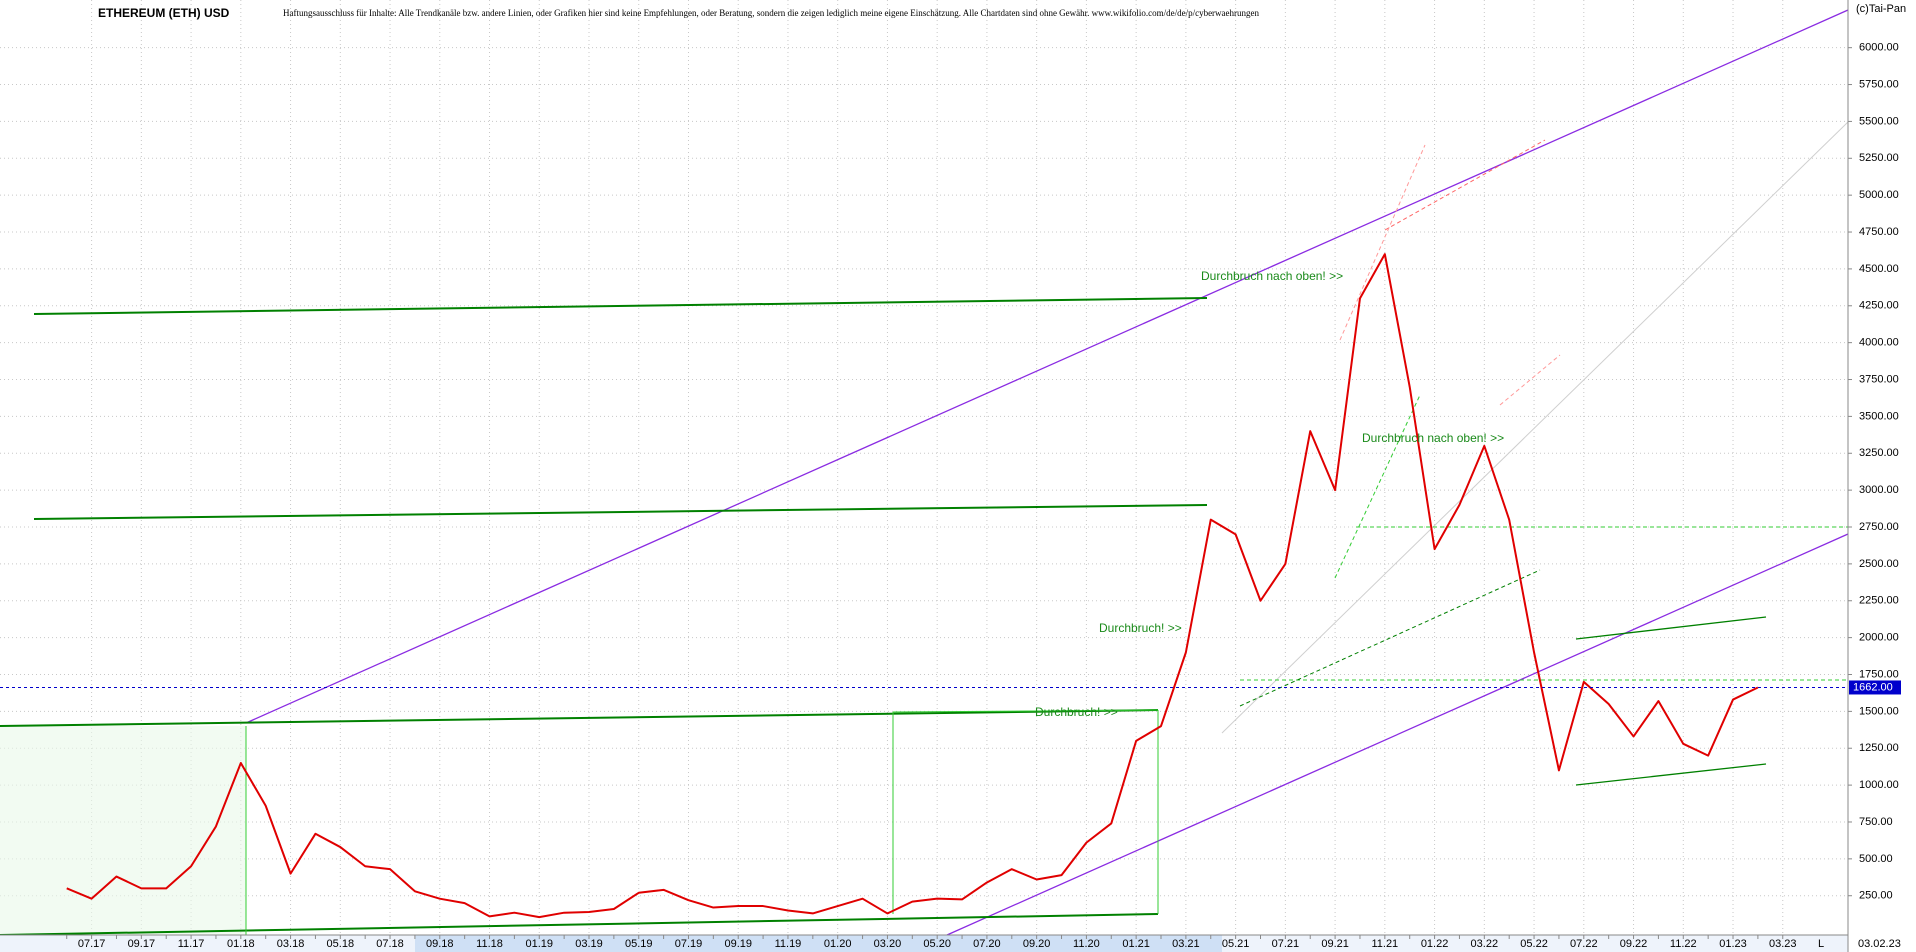 This screenshot has width=1916, height=952. Describe the element at coordinates (639, 944) in the screenshot. I see `x-tick-label: 05.19` at that location.